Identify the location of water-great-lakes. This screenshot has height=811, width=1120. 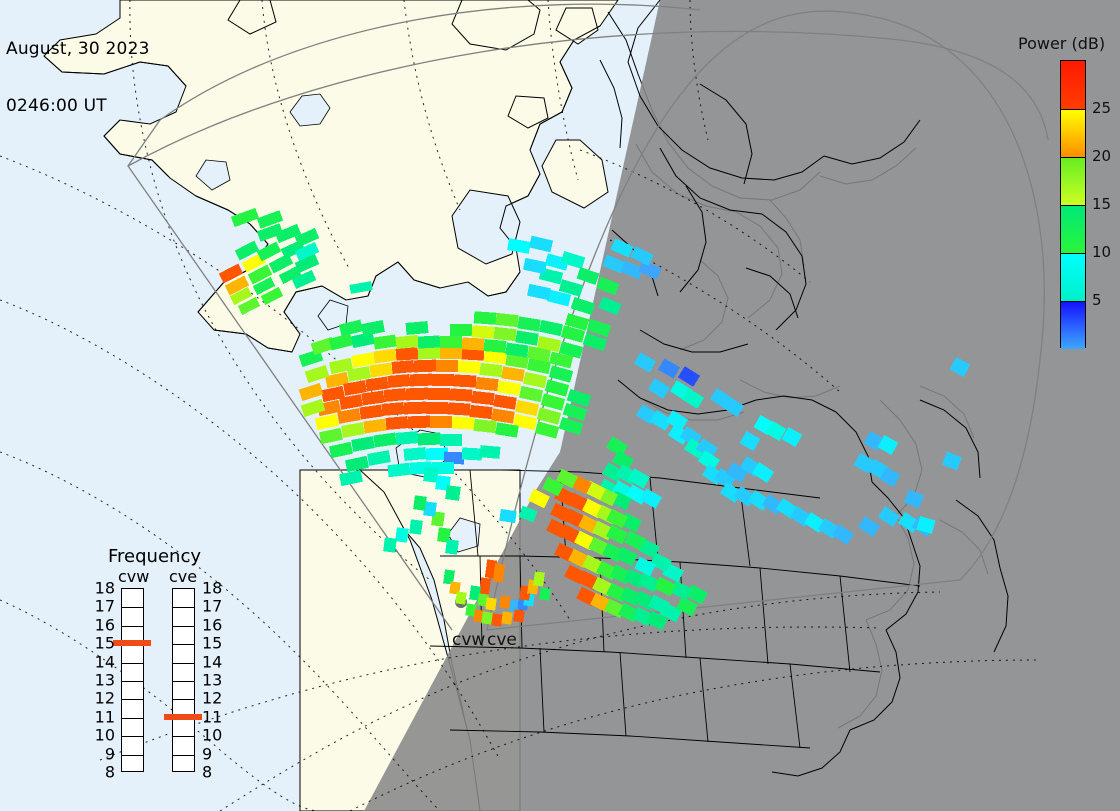
(310, 110).